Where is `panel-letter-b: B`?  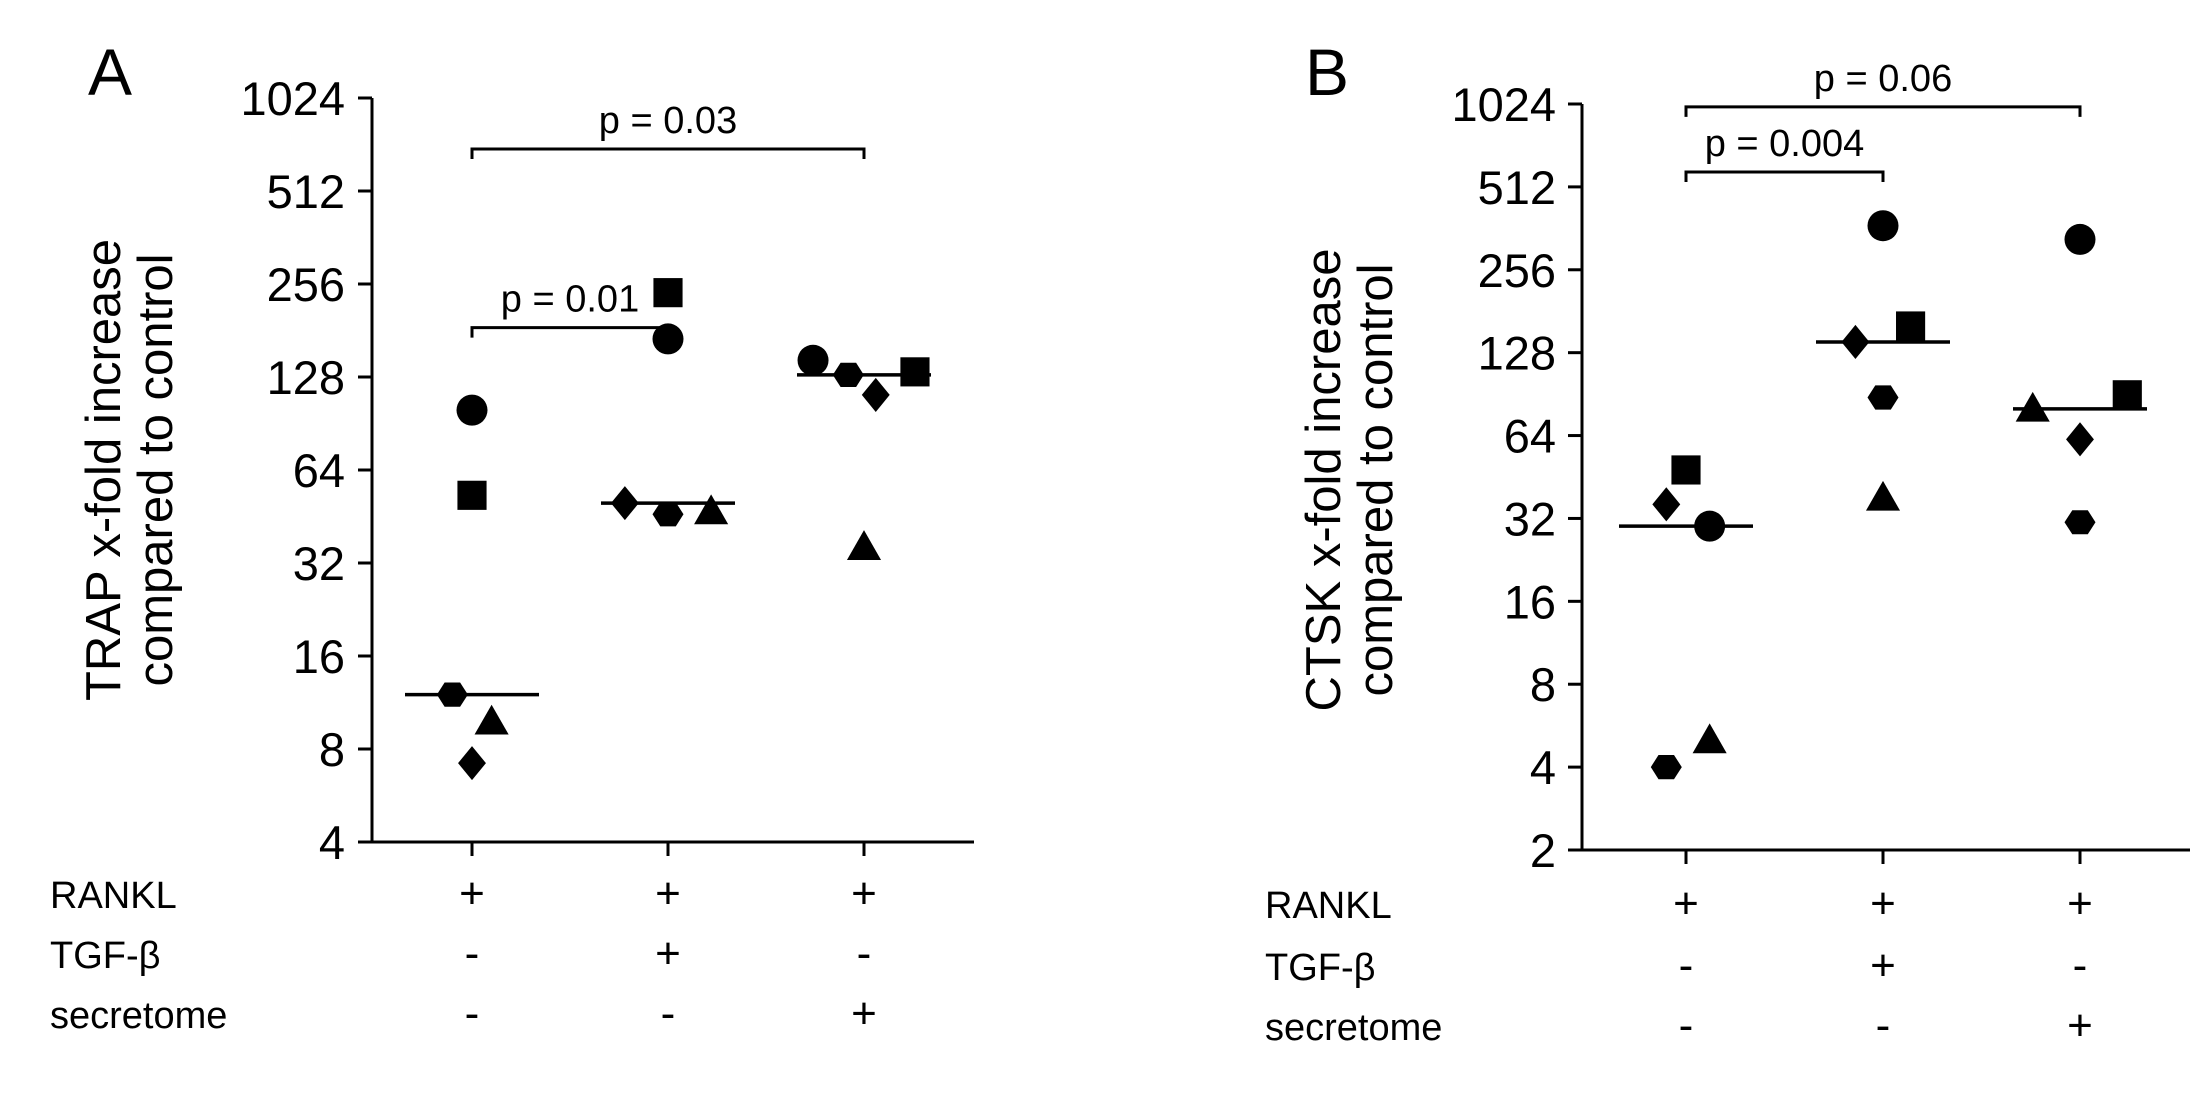
panel-letter-b: B is located at coordinates (1327, 72).